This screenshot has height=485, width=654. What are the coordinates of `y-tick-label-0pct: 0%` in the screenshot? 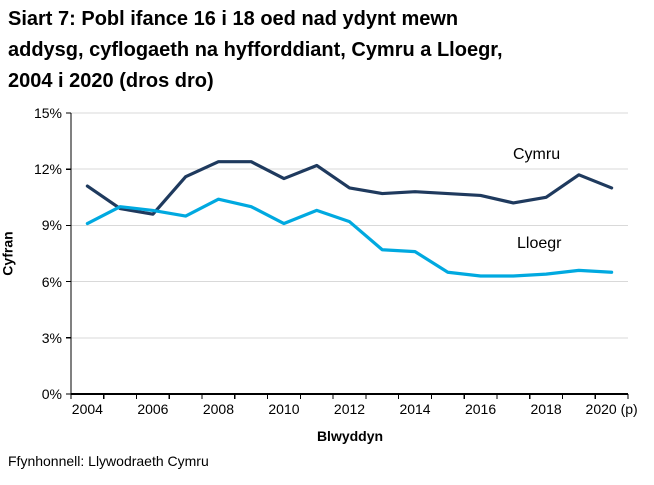 It's located at (51, 394).